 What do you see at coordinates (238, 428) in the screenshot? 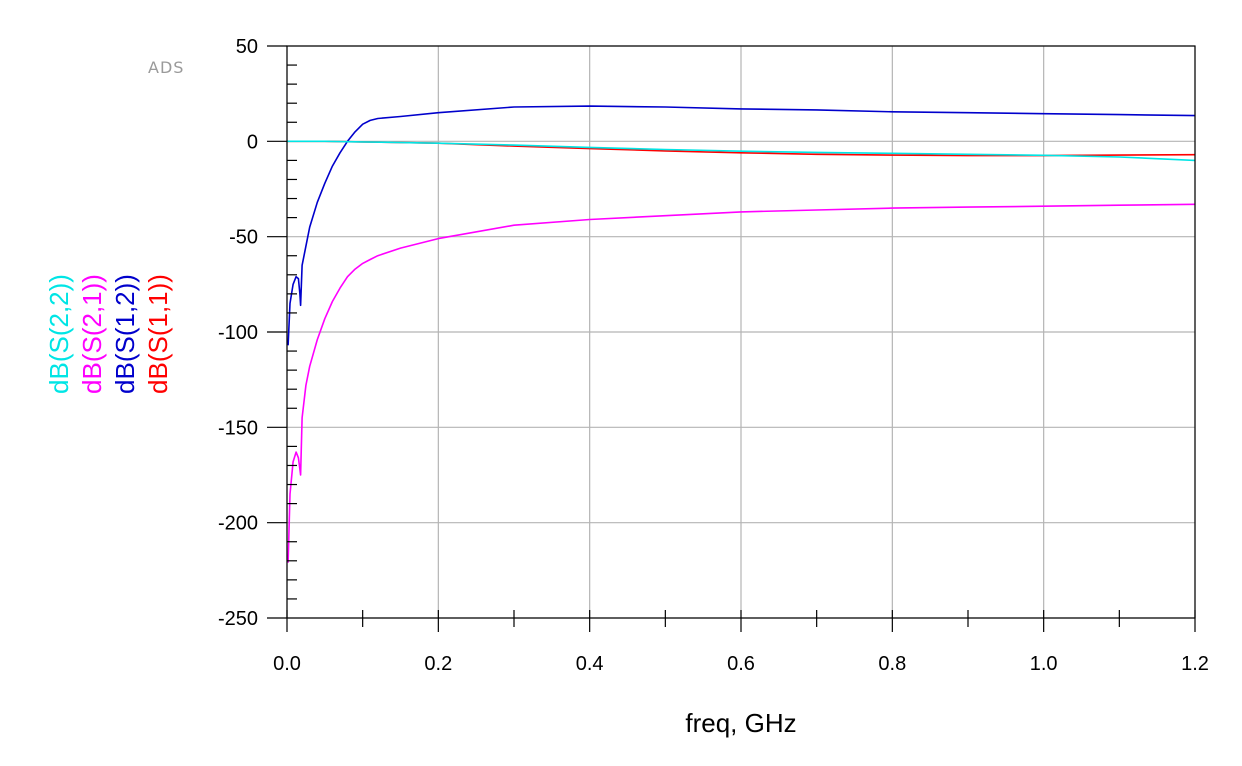
I see `y-tick-label: -150` at bounding box center [238, 428].